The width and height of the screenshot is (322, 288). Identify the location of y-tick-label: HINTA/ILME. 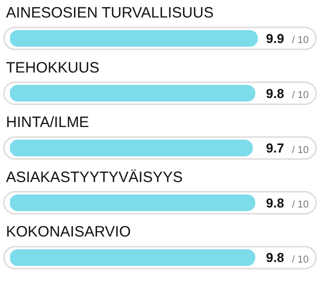
(48, 123).